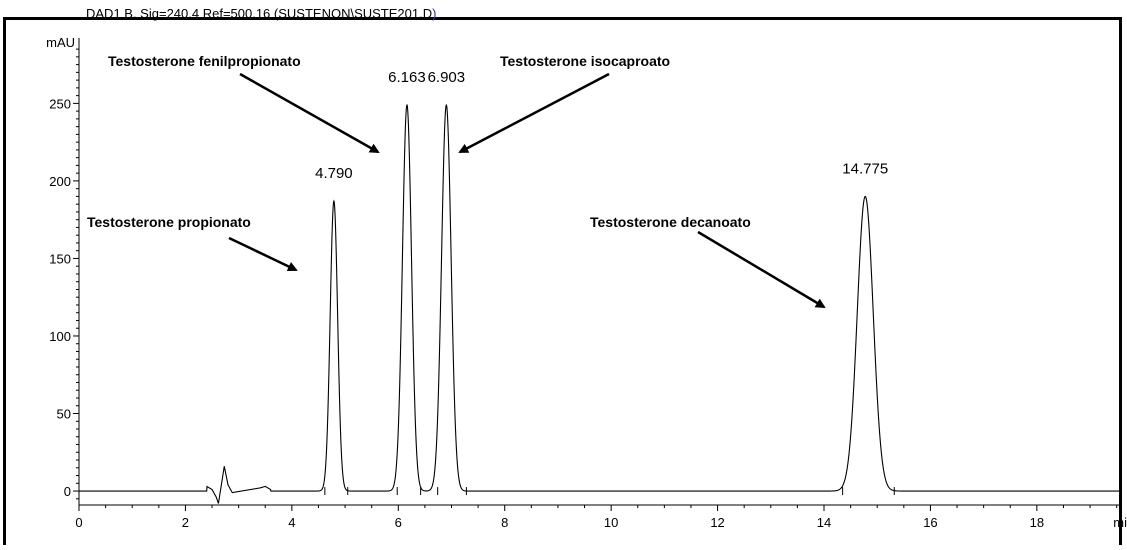 The height and width of the screenshot is (550, 1127). I want to click on annotation-label: Testosterone decanoato, so click(670, 222).